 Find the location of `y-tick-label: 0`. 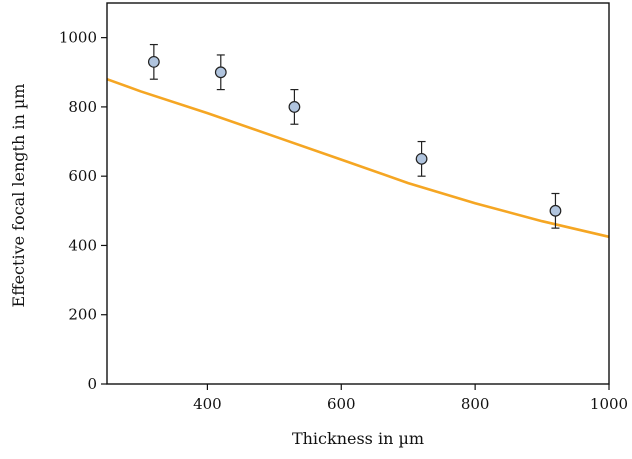

y-tick-label: 0 is located at coordinates (92, 384).